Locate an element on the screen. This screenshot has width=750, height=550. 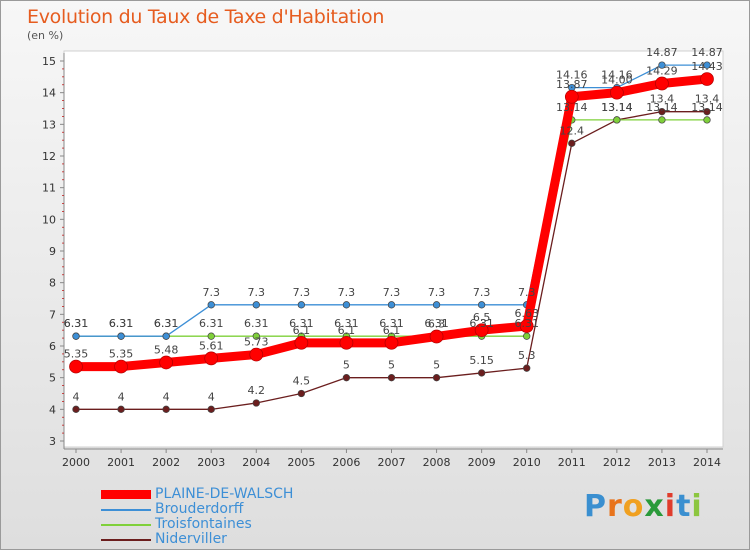
x-tick-label: 2010 is located at coordinates (527, 462).